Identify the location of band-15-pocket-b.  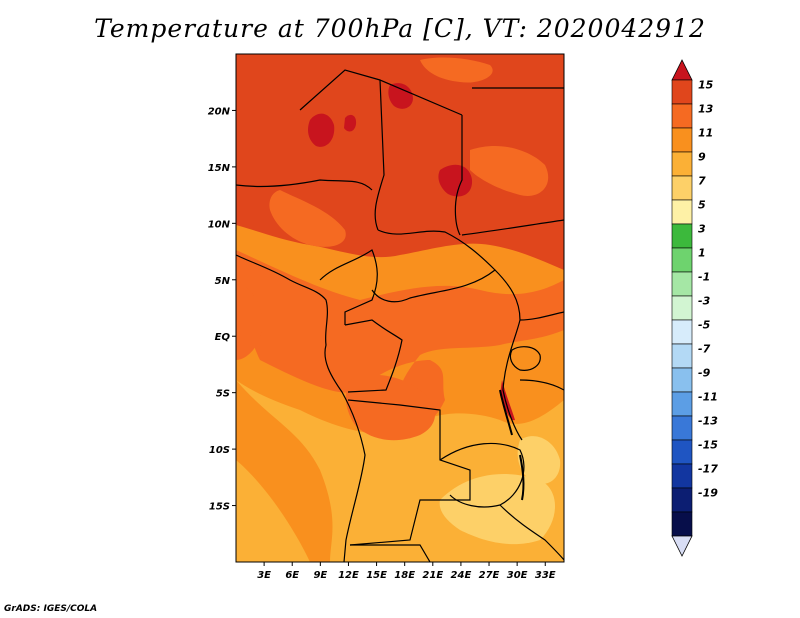
(455, 180).